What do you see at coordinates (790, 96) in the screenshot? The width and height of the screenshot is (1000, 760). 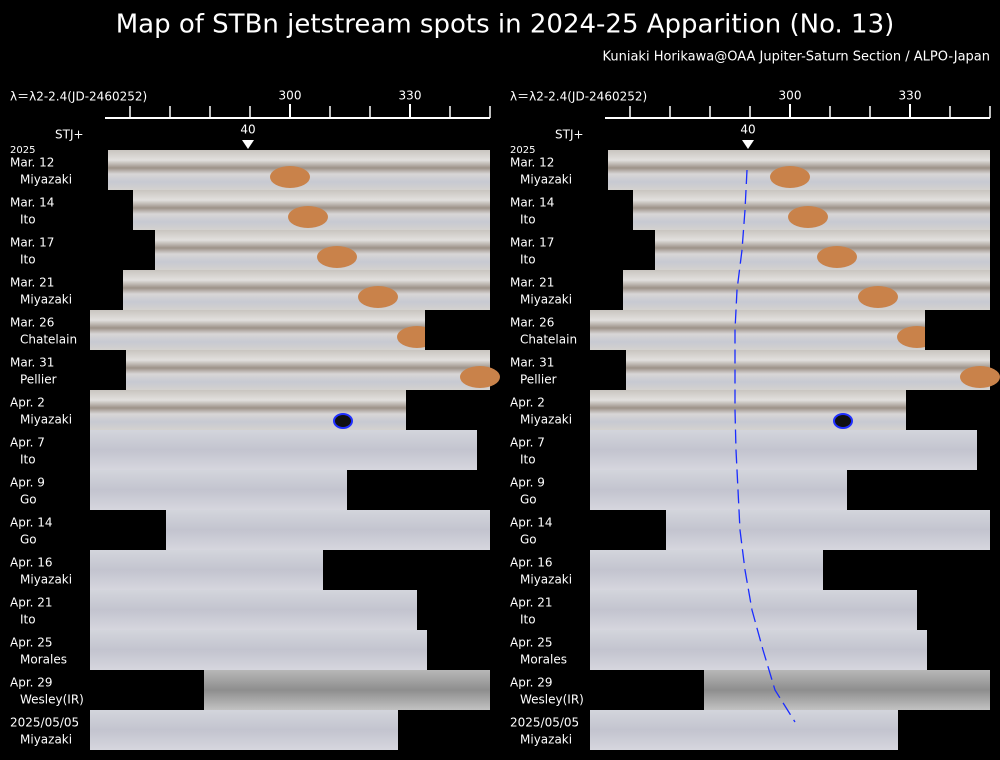 I see `tick-label: 300` at bounding box center [790, 96].